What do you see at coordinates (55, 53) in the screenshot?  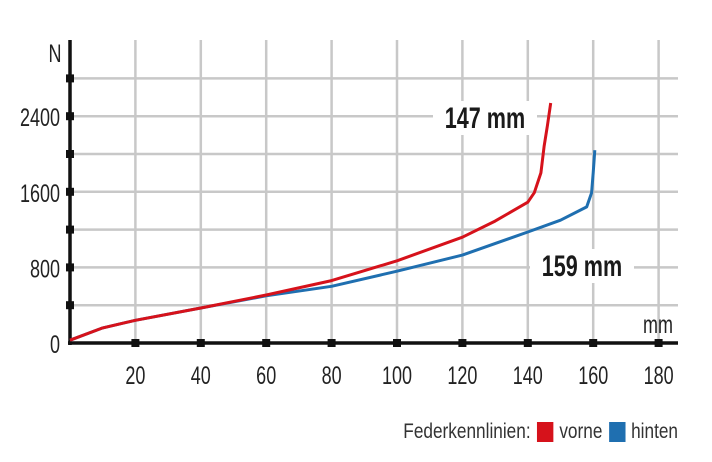 I see `y-axis-label: N` at bounding box center [55, 53].